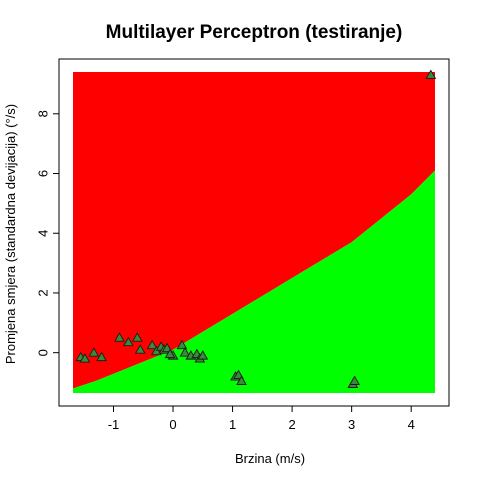 This screenshot has height=480, width=480. I want to click on chart-title: Multilayer Perceptron (testiranje), so click(254, 32).